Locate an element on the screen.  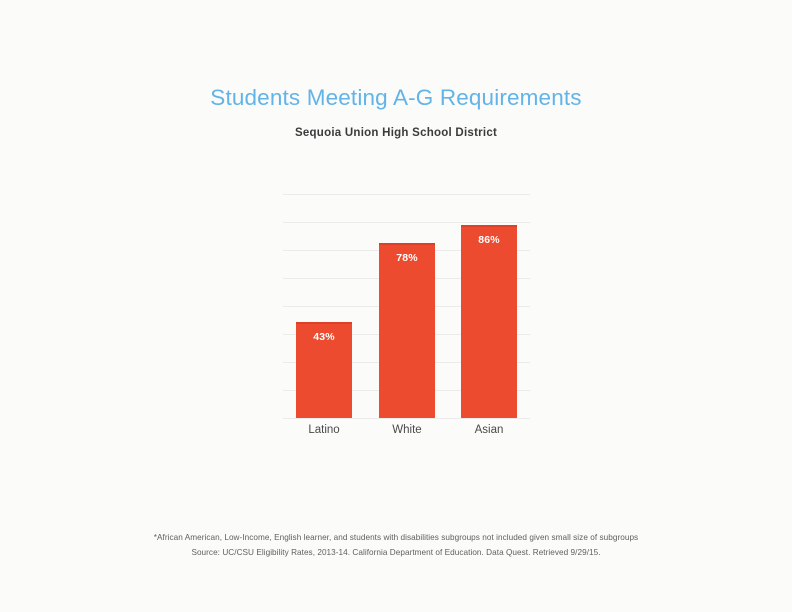
bar: 78% is located at coordinates (407, 330).